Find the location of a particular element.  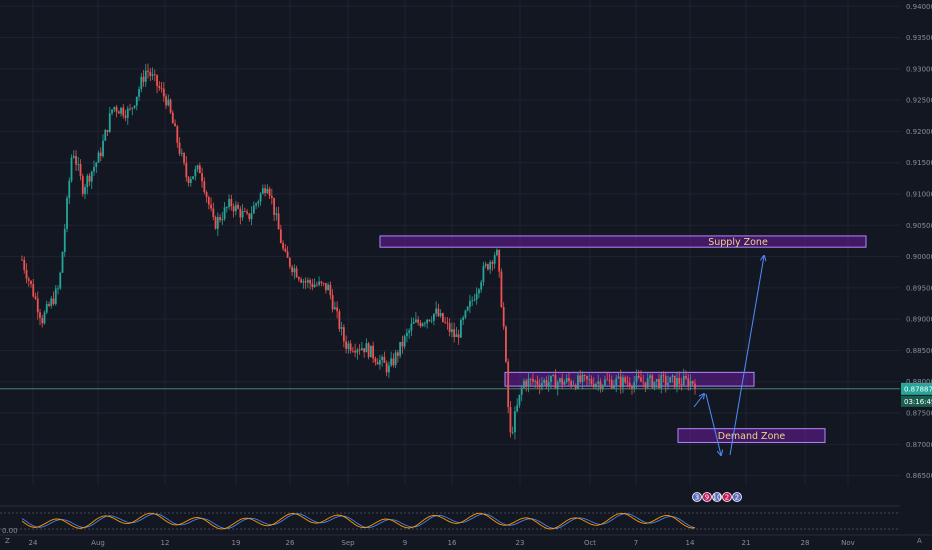

event-badges: 3 9 10 2 2 is located at coordinates (717, 497).